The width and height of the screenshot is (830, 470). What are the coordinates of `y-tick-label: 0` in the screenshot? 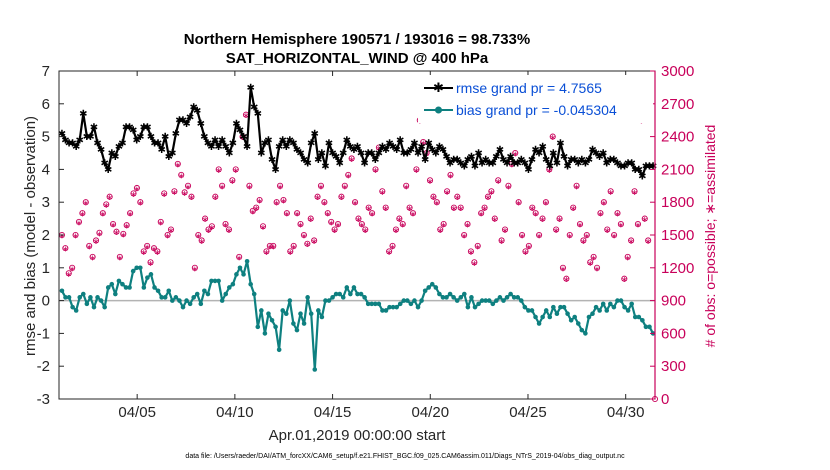 It's located at (46, 301).